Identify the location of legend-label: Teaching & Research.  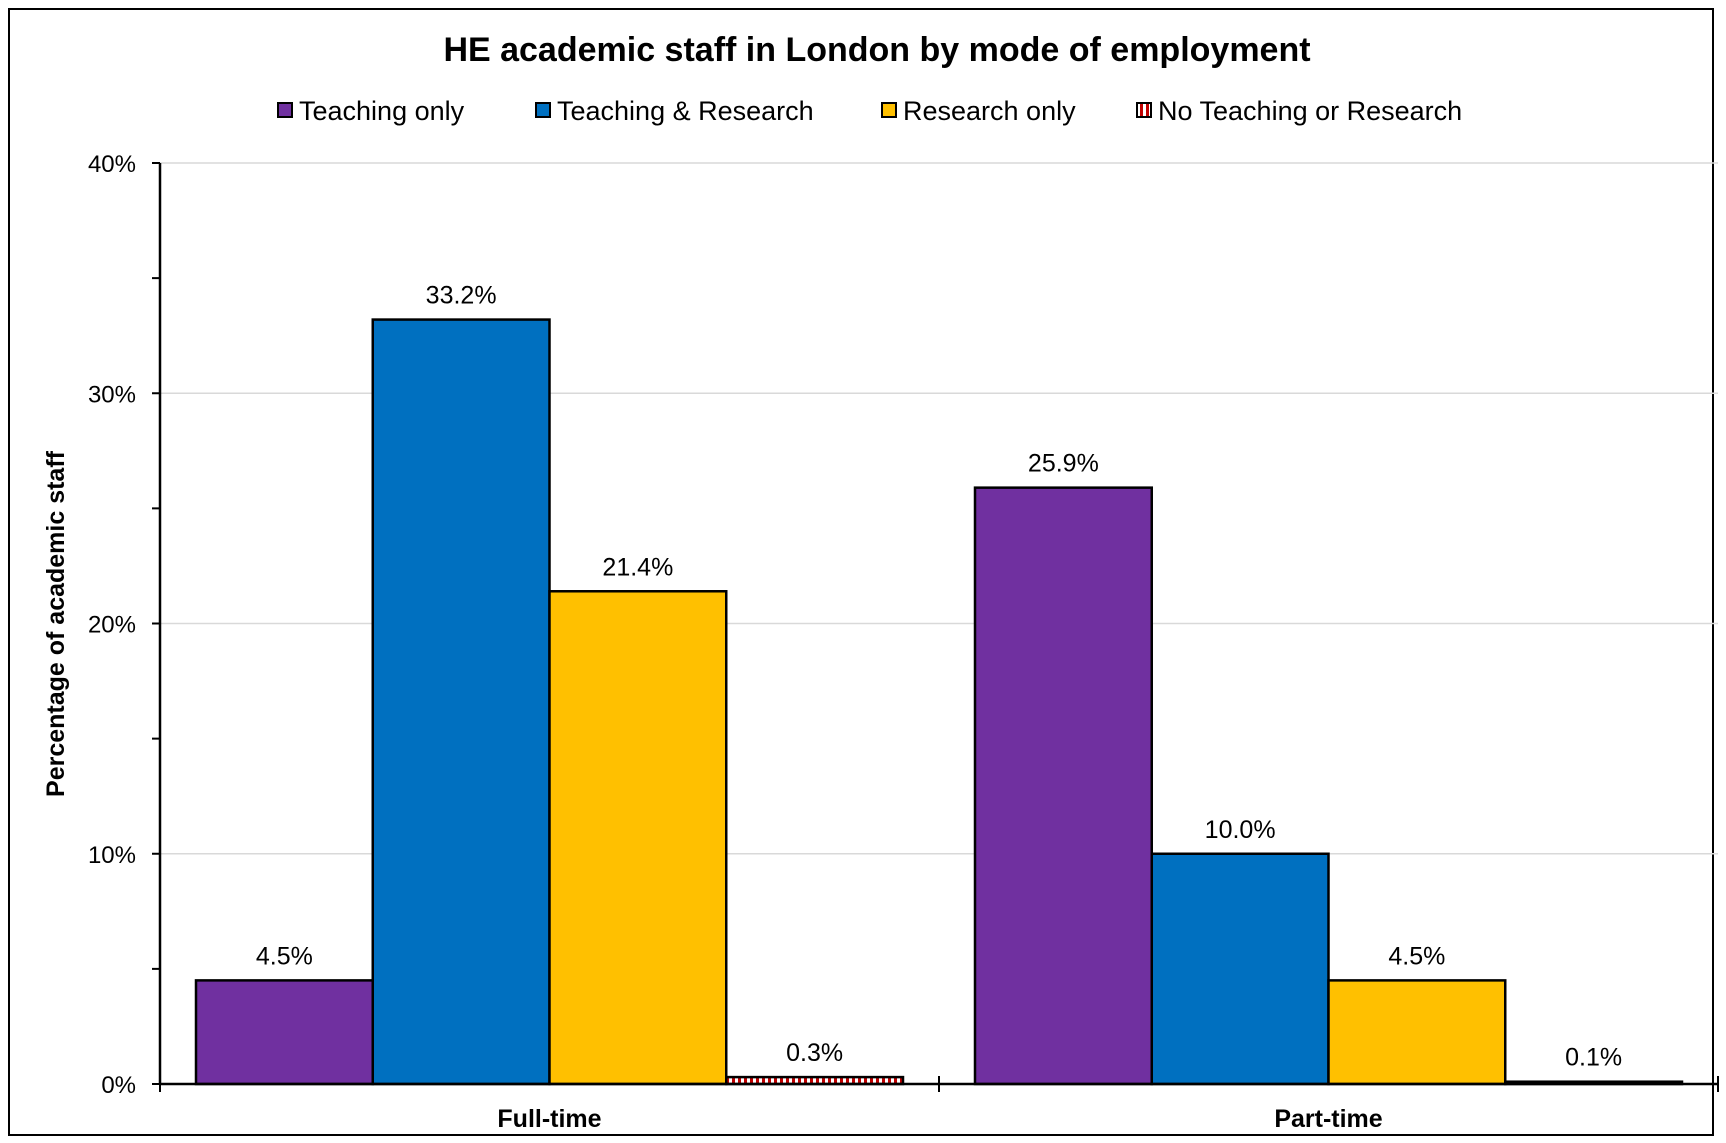
(685, 111).